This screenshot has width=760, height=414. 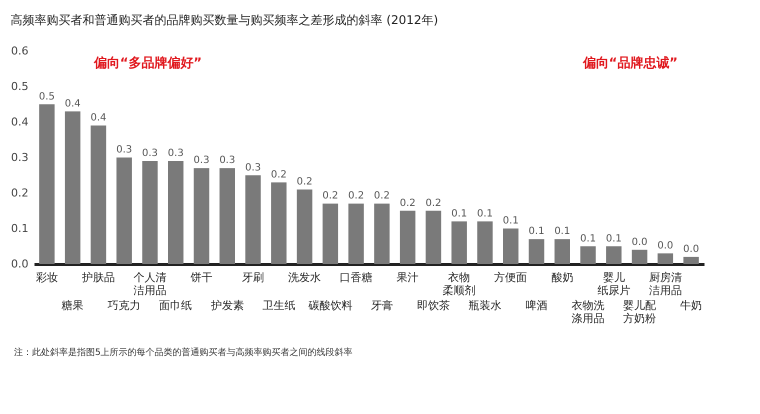 I want to click on x-tick-label: 牛奶, so click(x=691, y=305).